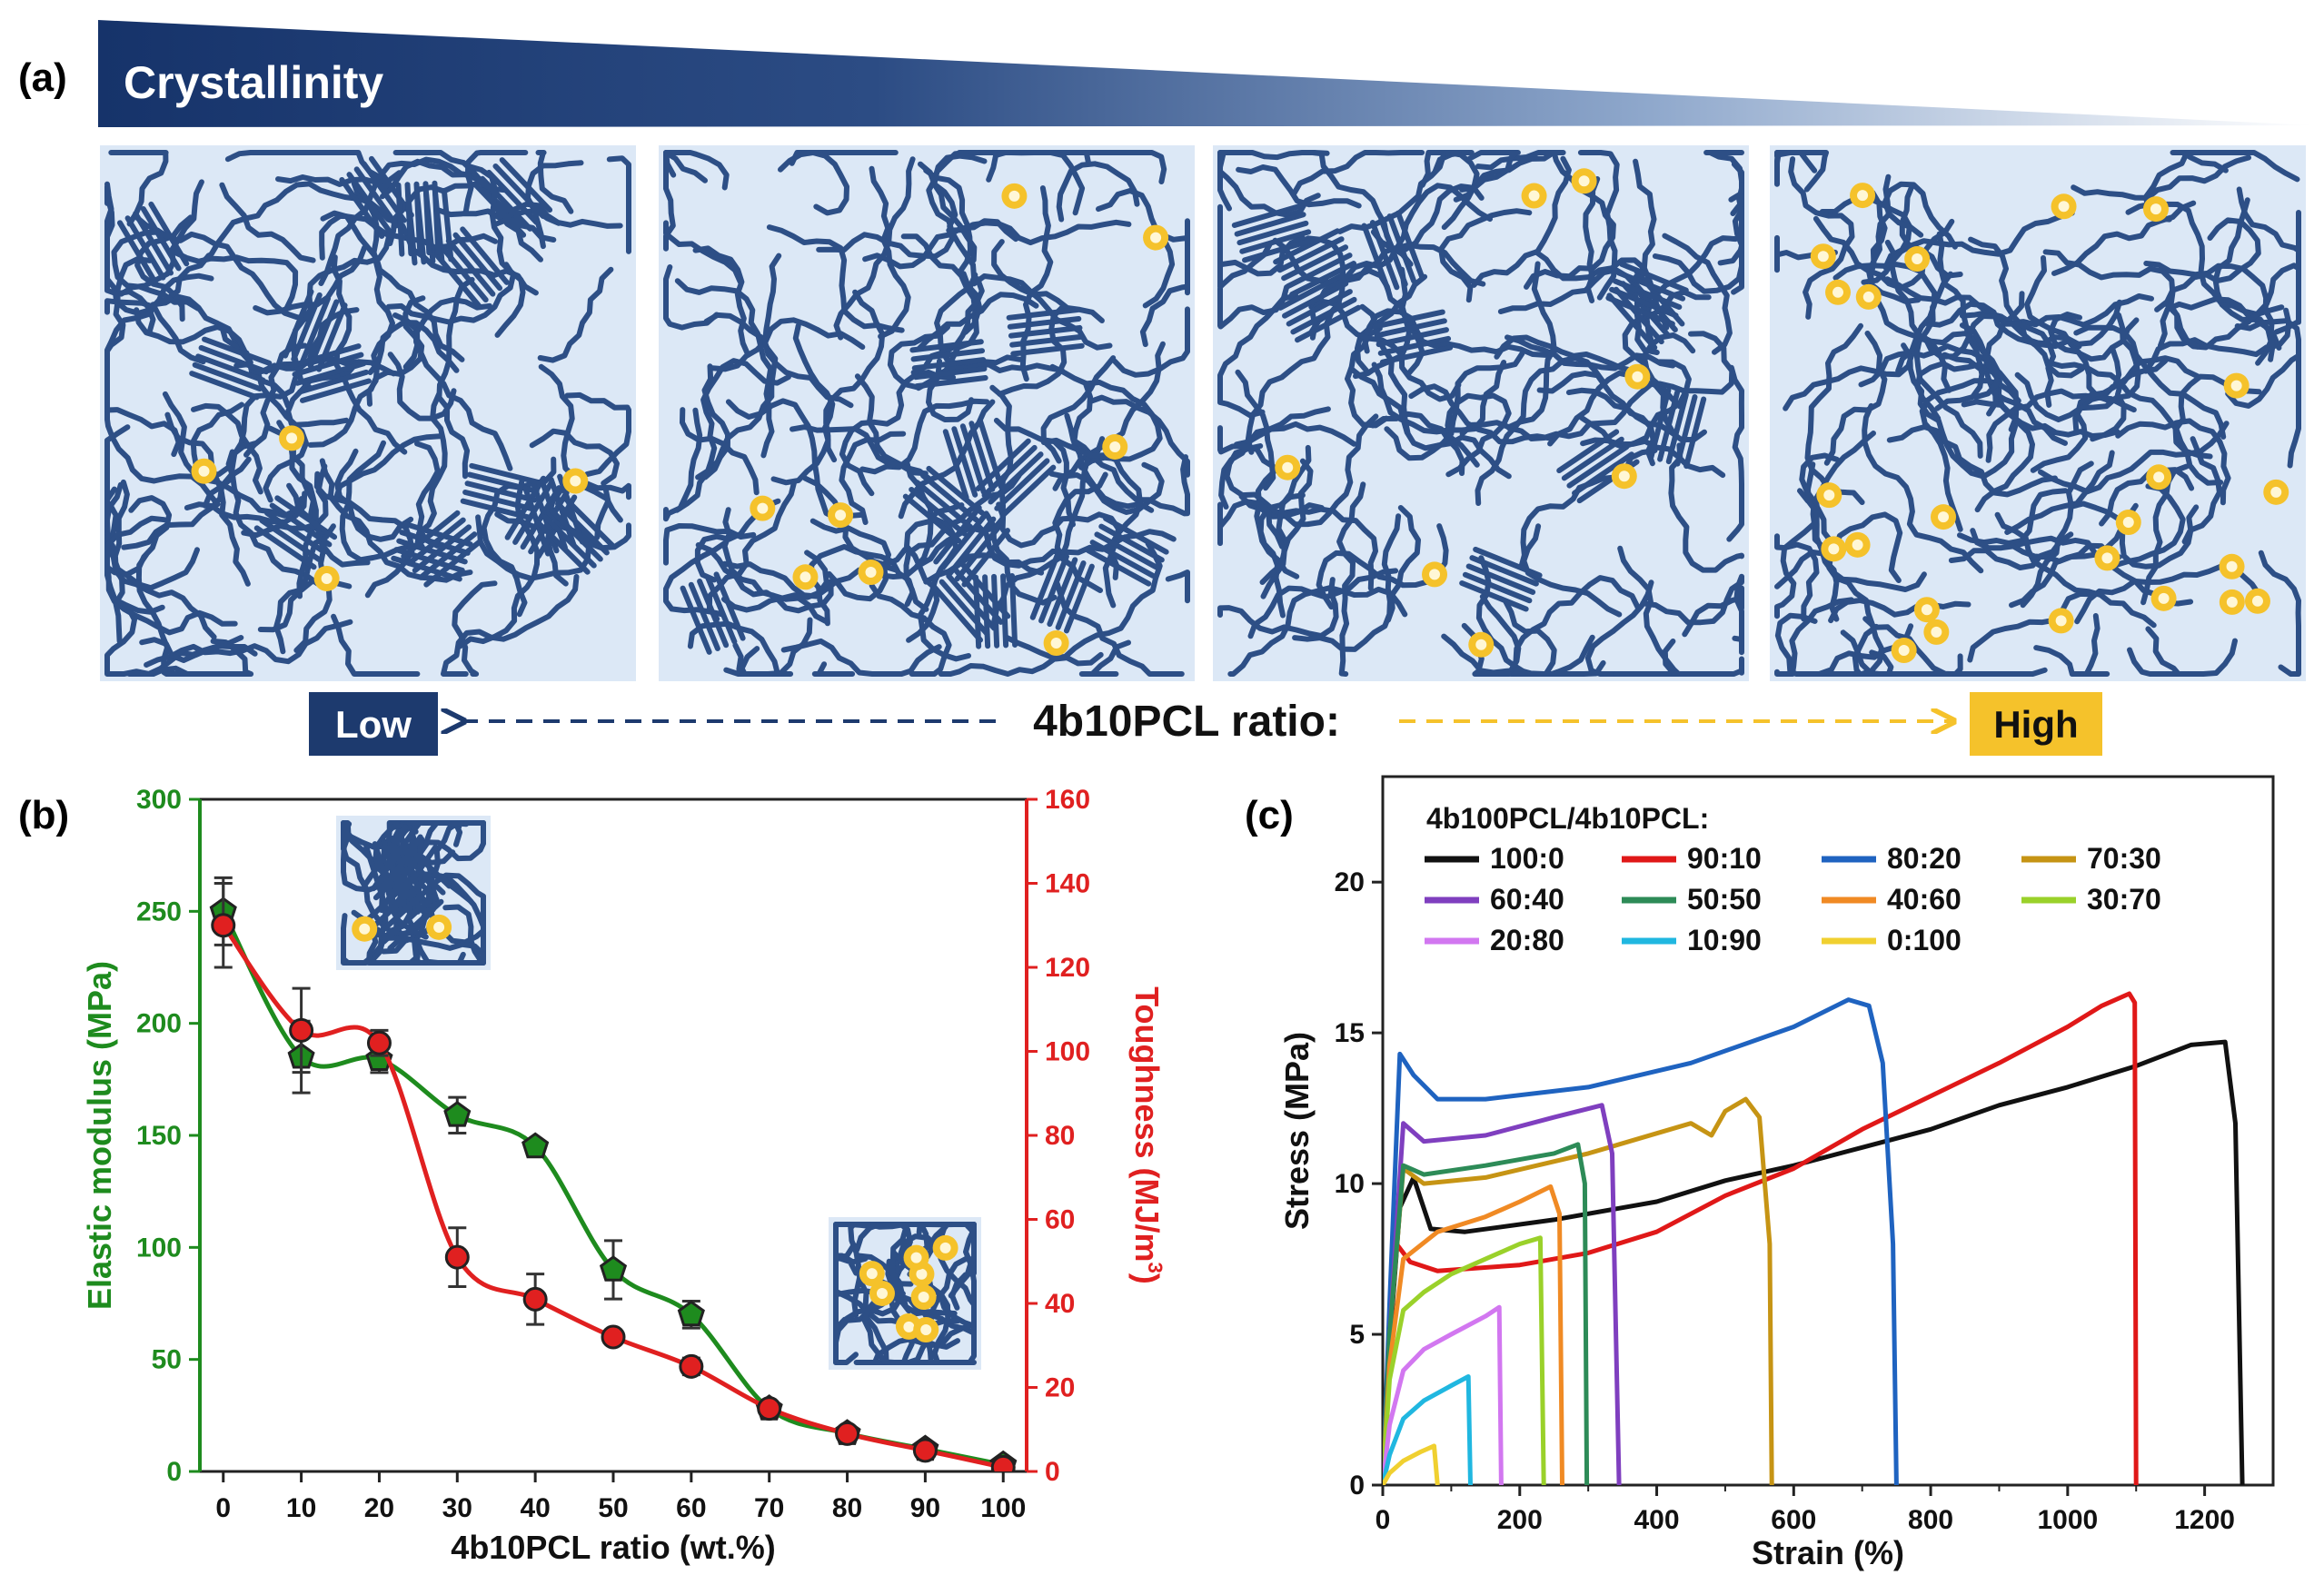  What do you see at coordinates (2091, 858) in the screenshot?
I see `legend-item: 70:30` at bounding box center [2091, 858].